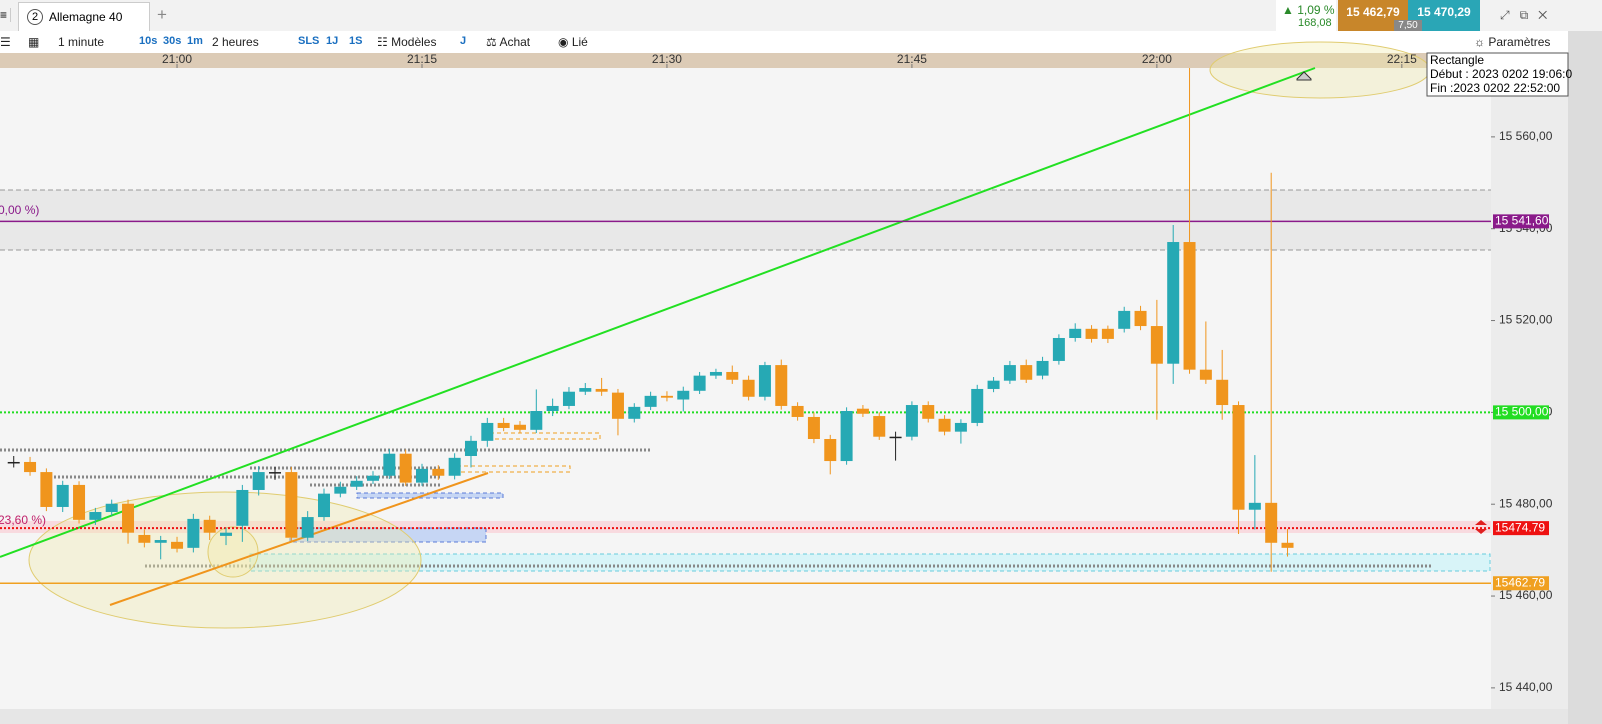 This screenshot has height=724, width=1602. What do you see at coordinates (309, 41) in the screenshot?
I see `btn-sls: SLS` at bounding box center [309, 41].